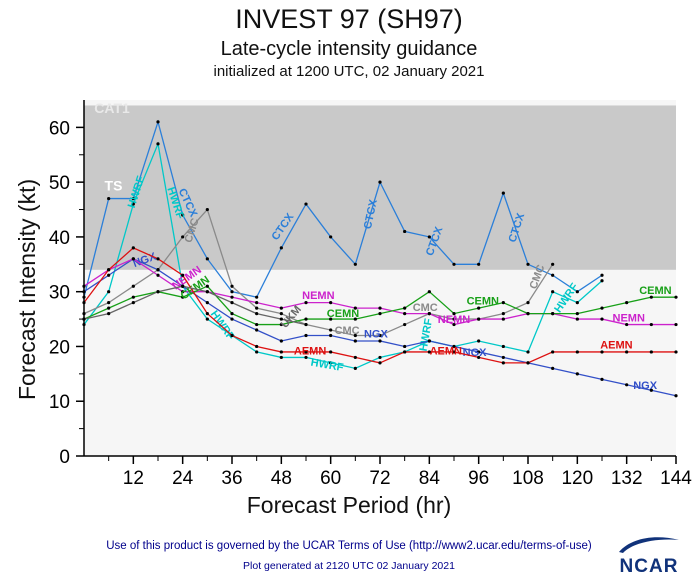  What do you see at coordinates (645, 386) in the screenshot?
I see `series-label-ngx: NGX` at bounding box center [645, 386].